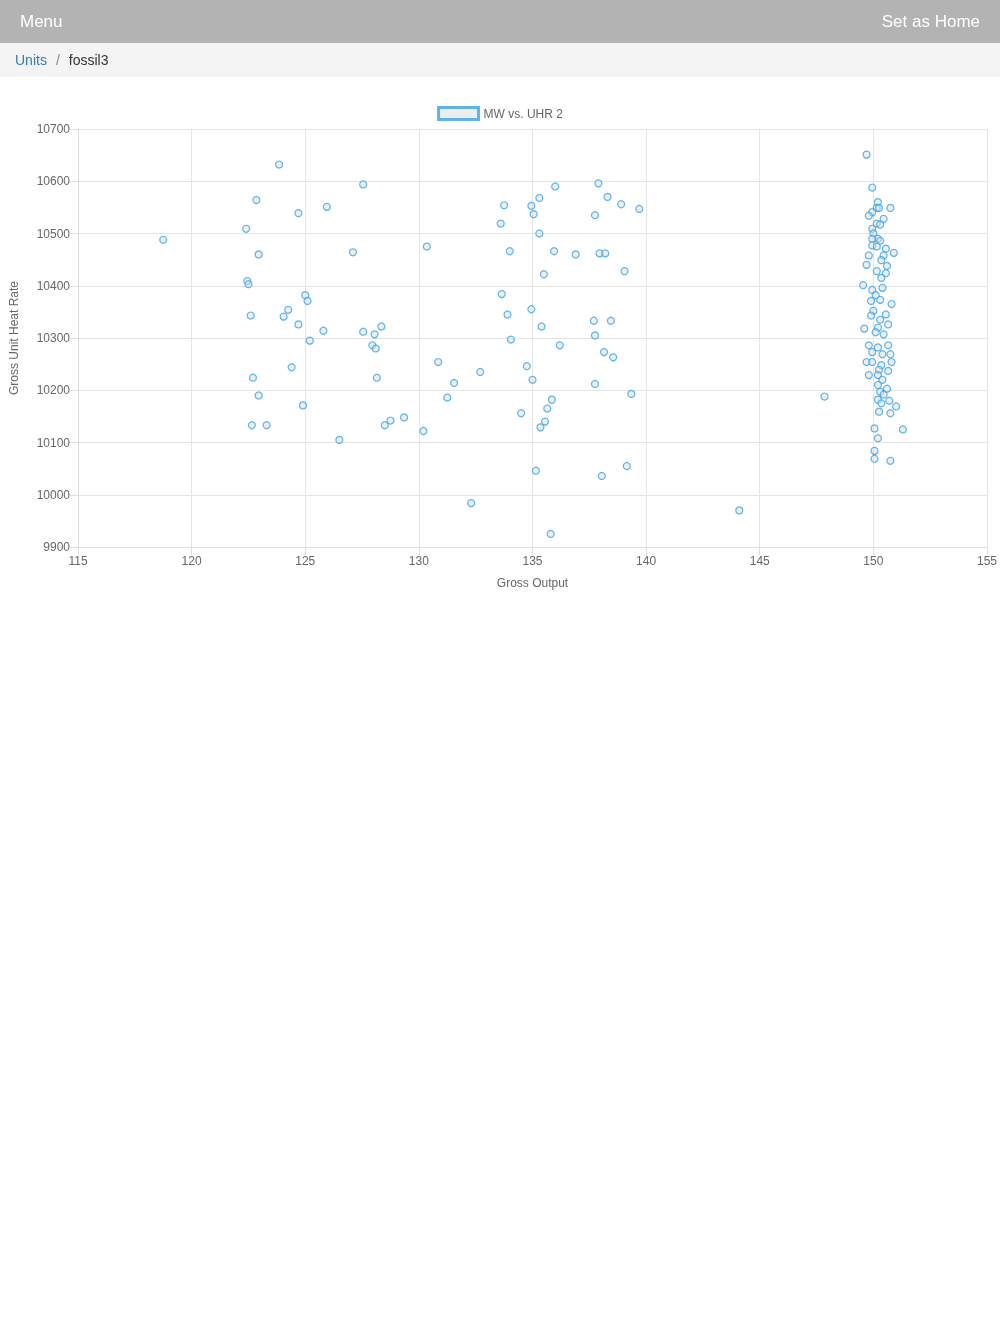 The image size is (1000, 1334). What do you see at coordinates (760, 561) in the screenshot?
I see `x-tick-label: 145` at bounding box center [760, 561].